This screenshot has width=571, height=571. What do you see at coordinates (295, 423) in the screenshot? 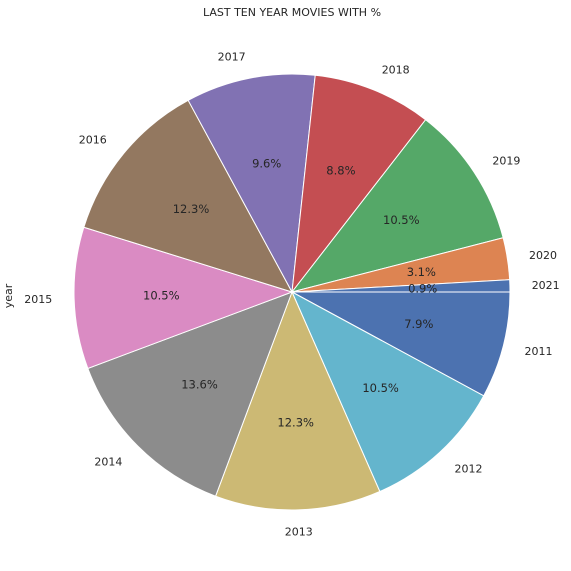
I see `pie-value-label-2013: 12.3%` at bounding box center [295, 423].